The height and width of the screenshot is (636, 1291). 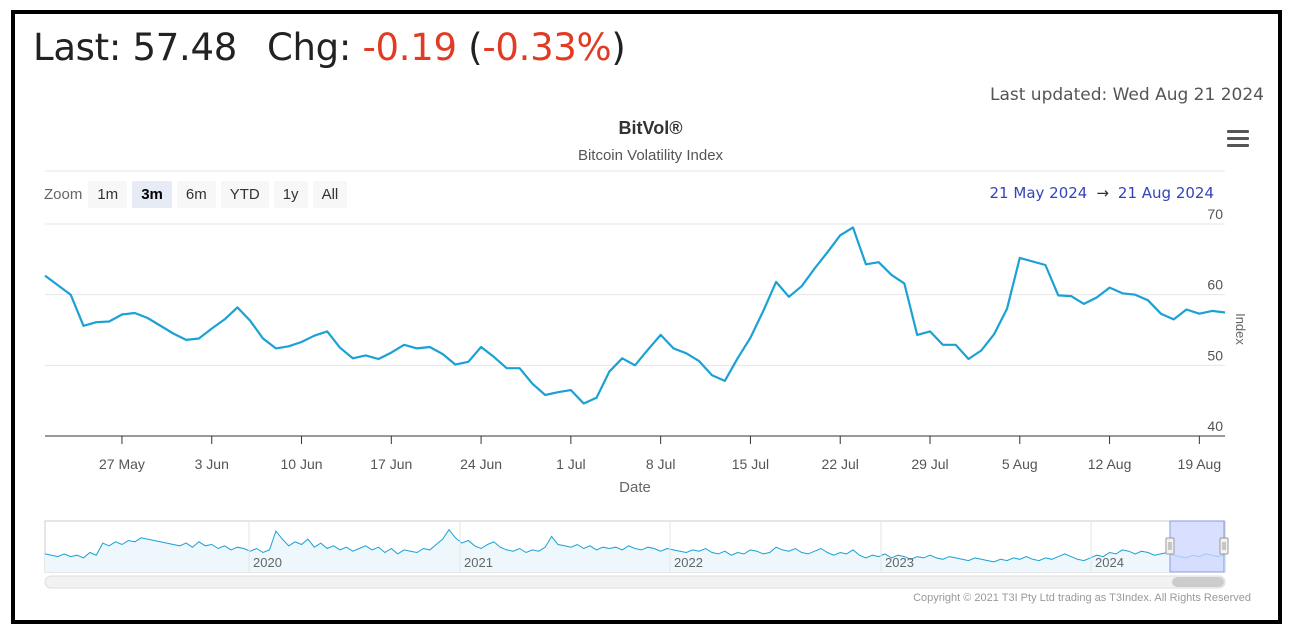 I want to click on chg-paren-close: ), so click(x=618, y=47).